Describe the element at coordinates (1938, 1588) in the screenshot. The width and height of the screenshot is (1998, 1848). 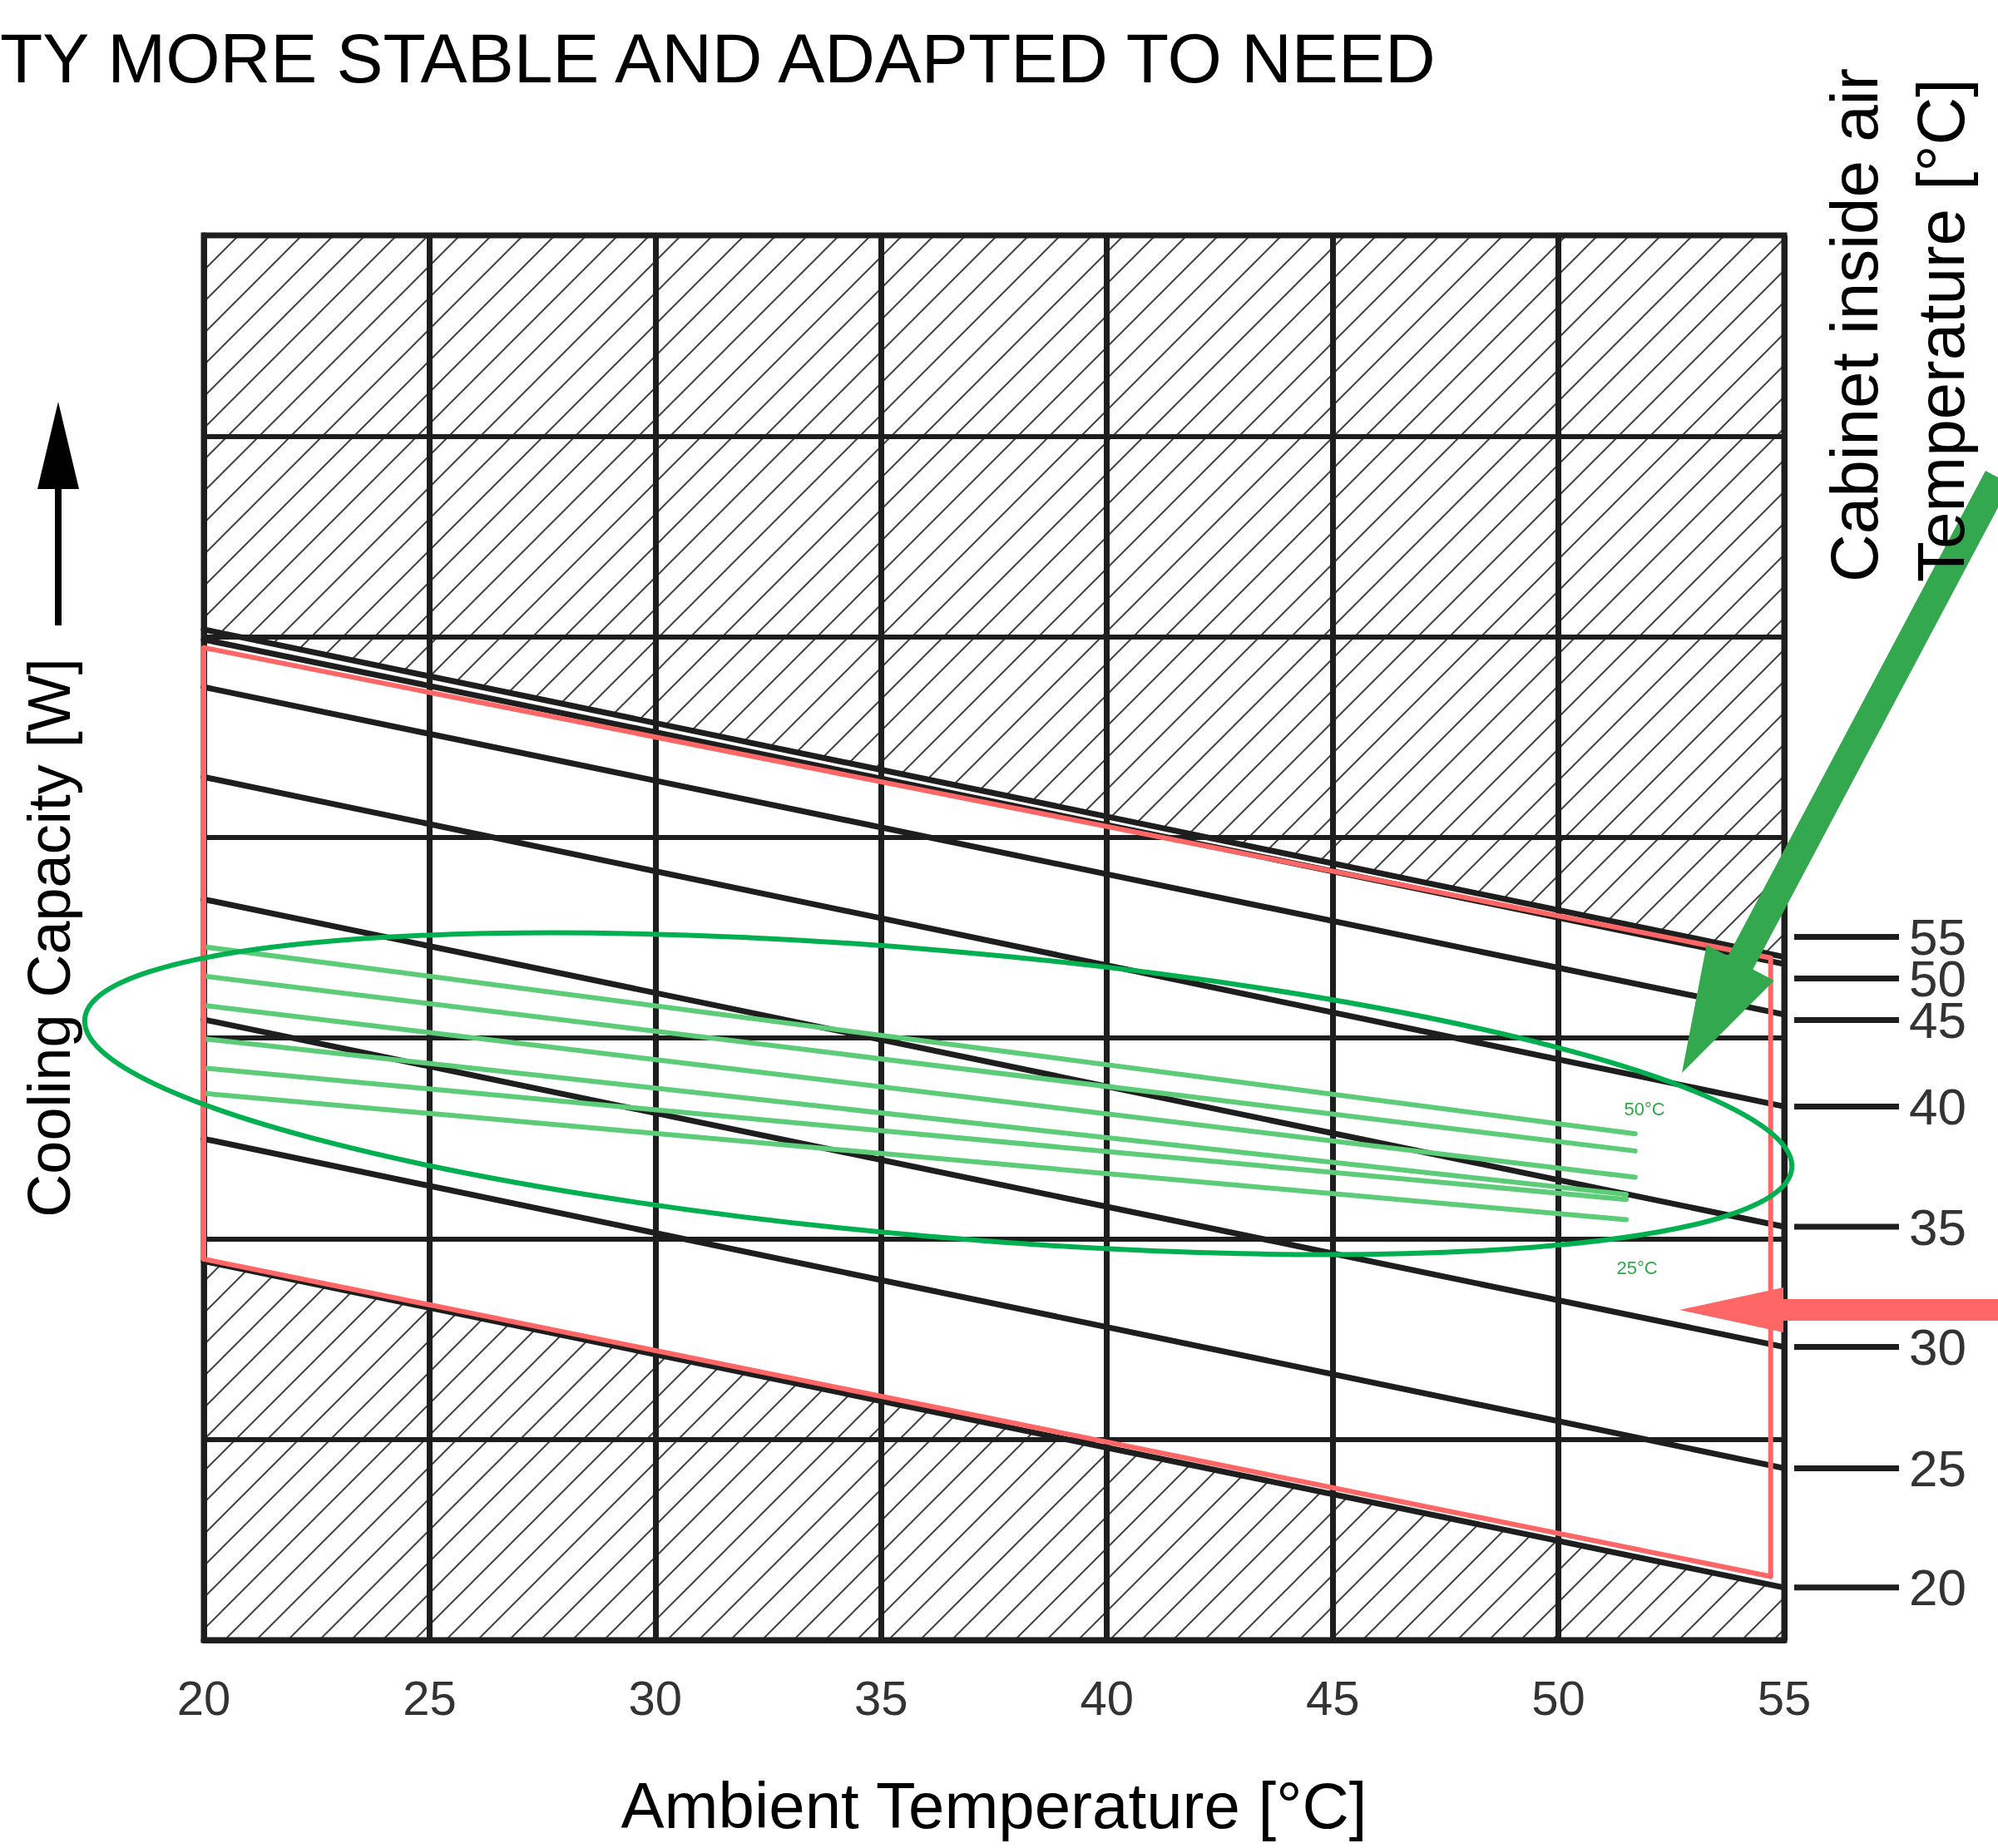
I see `legend-label: 20` at that location.